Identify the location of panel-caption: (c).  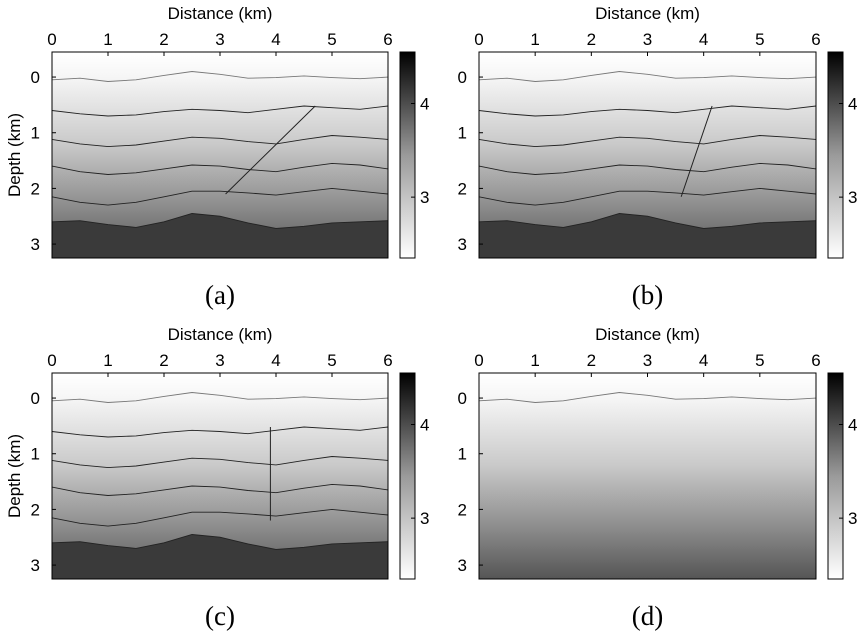
(220, 616).